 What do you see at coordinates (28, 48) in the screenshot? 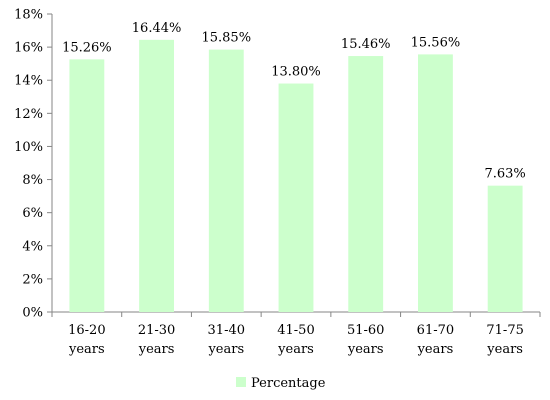
I see `y-tick-label: 16%` at bounding box center [28, 48].